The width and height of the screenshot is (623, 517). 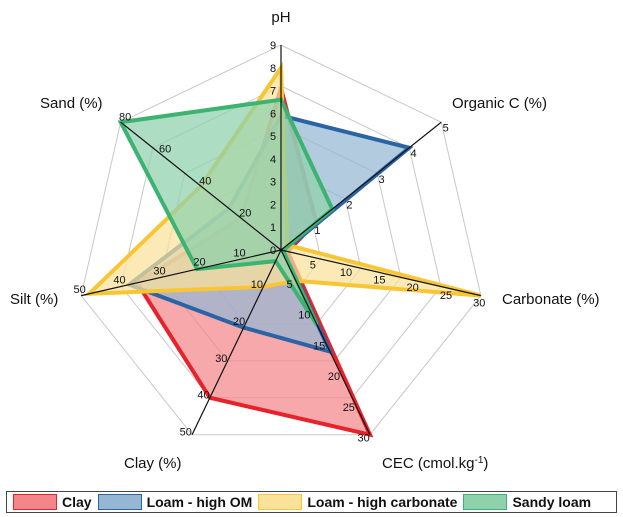 What do you see at coordinates (499, 103) in the screenshot?
I see `axis-label: Organic C (%)` at bounding box center [499, 103].